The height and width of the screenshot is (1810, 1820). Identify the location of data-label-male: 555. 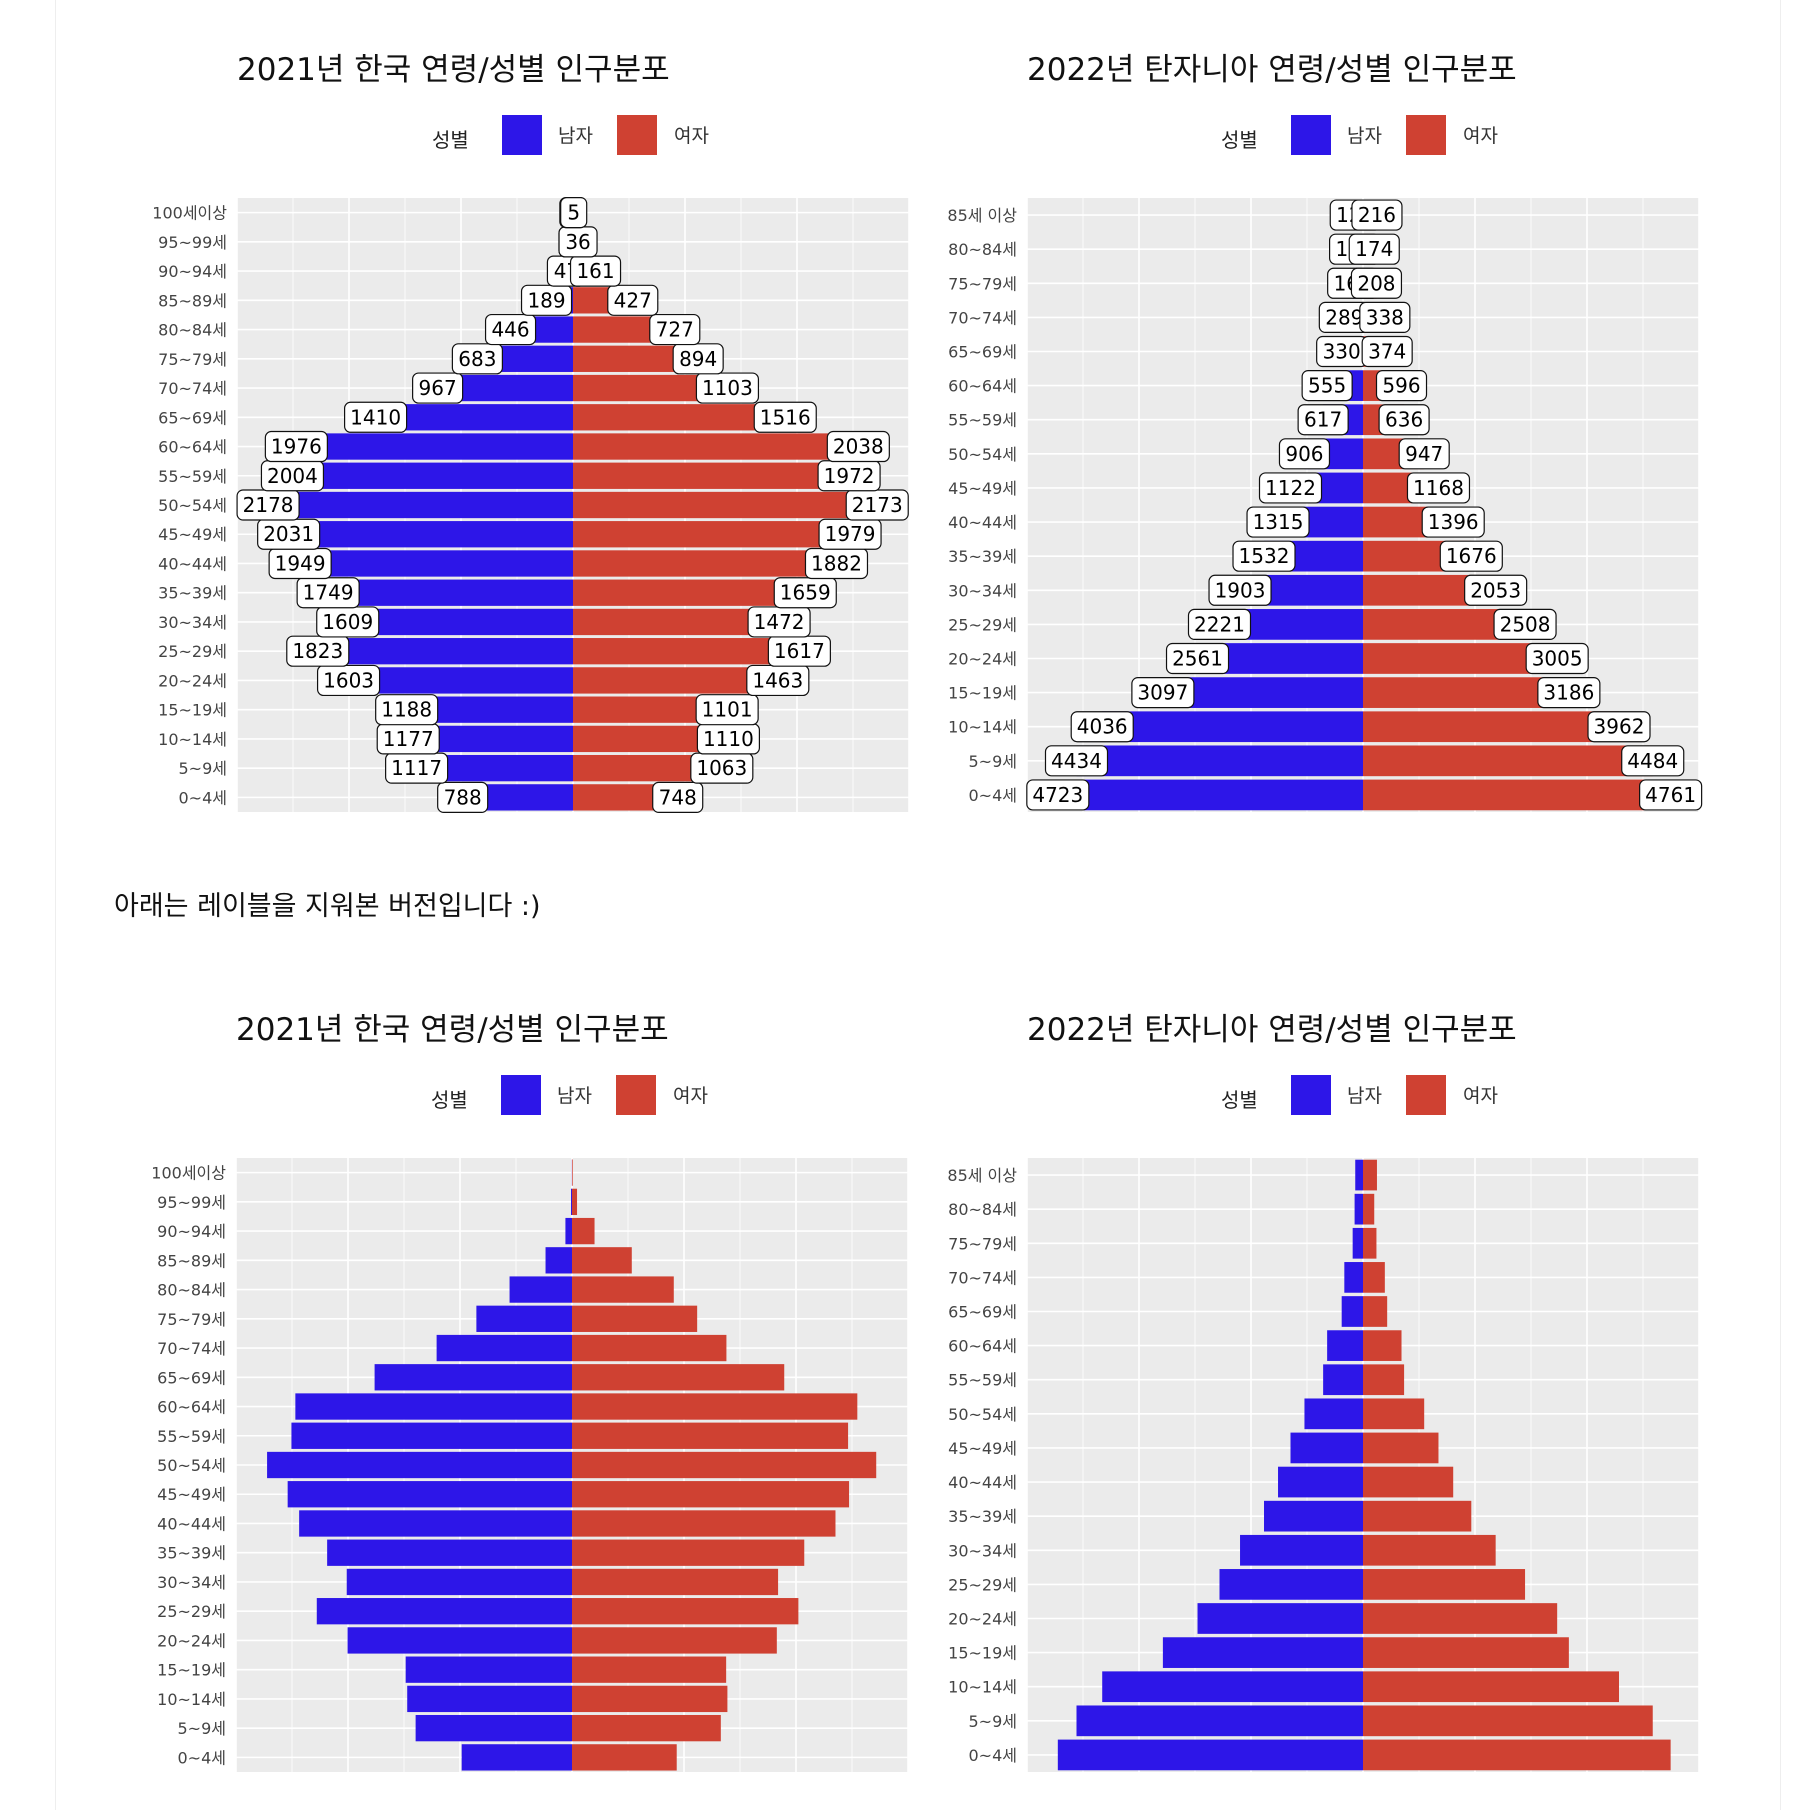
(1327, 386).